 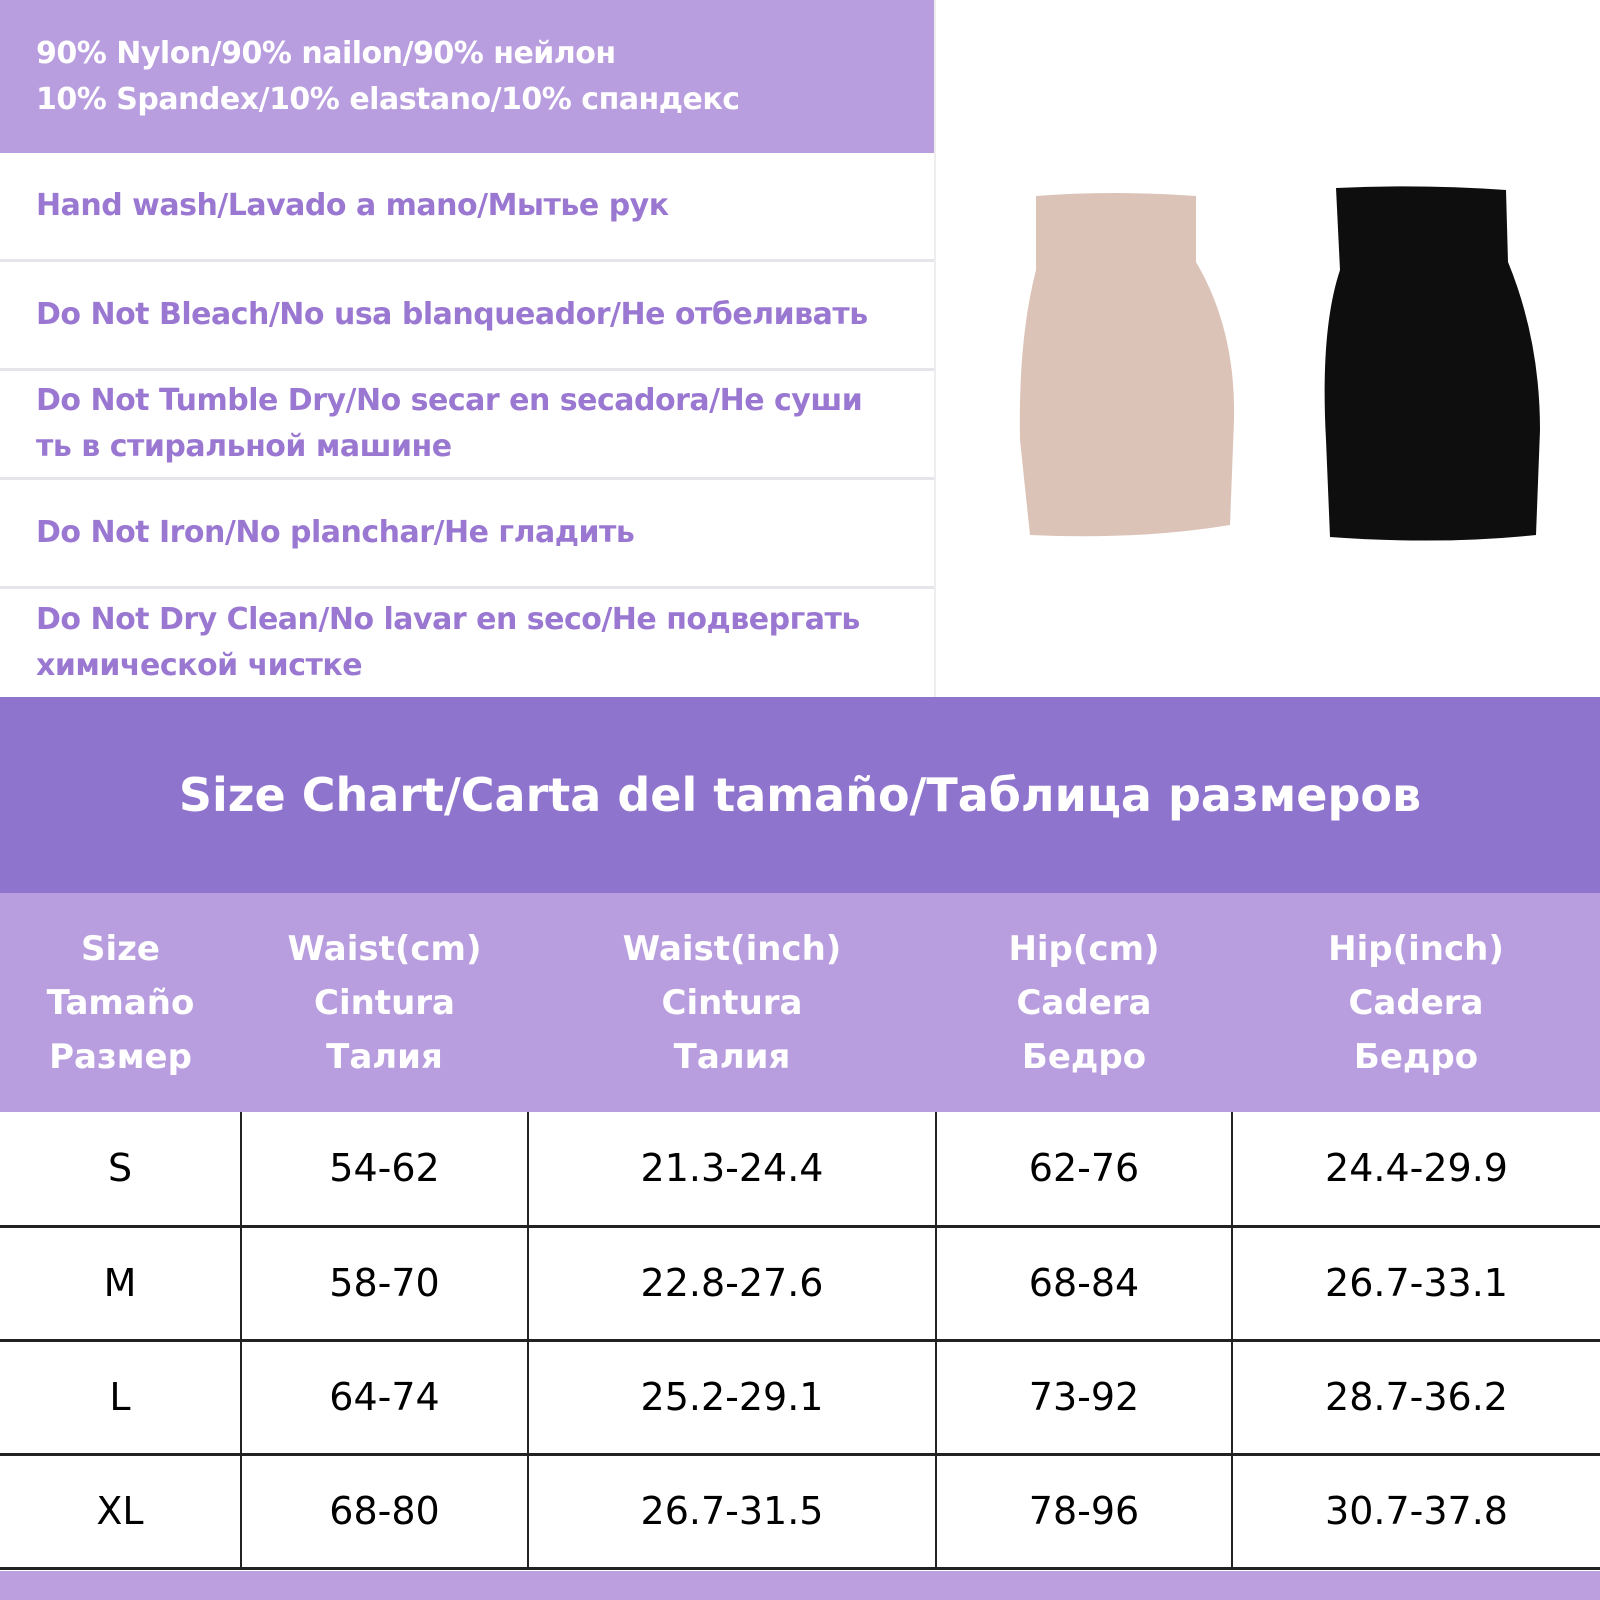 I want to click on header-hip-cm: Hip(cm) Cadera Бедро, so click(x=1084, y=1002).